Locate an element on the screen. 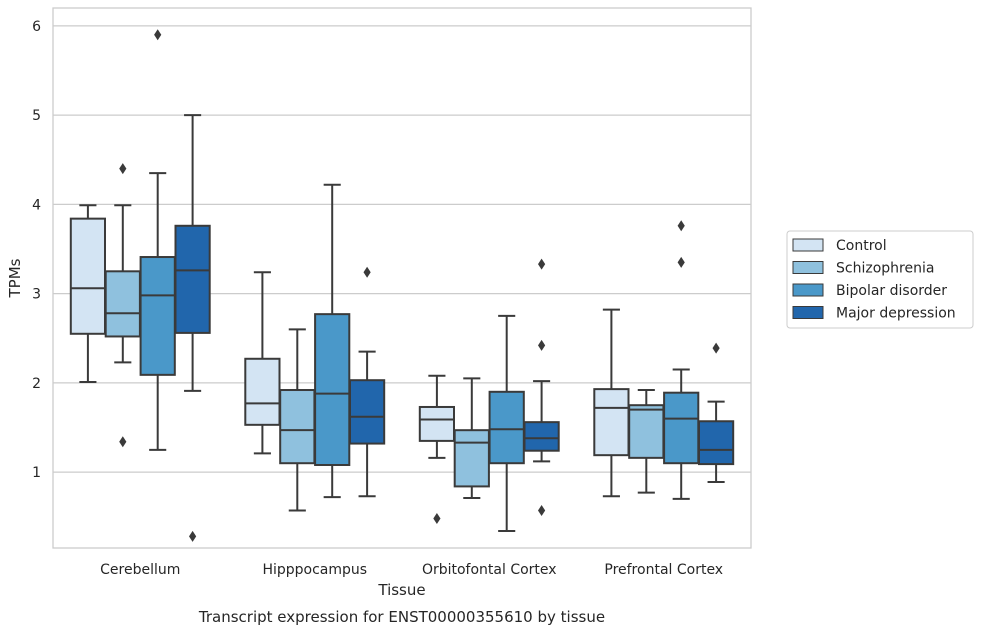  y-axis-ticks: 1 2 3 4 5 6 is located at coordinates (36, 250).